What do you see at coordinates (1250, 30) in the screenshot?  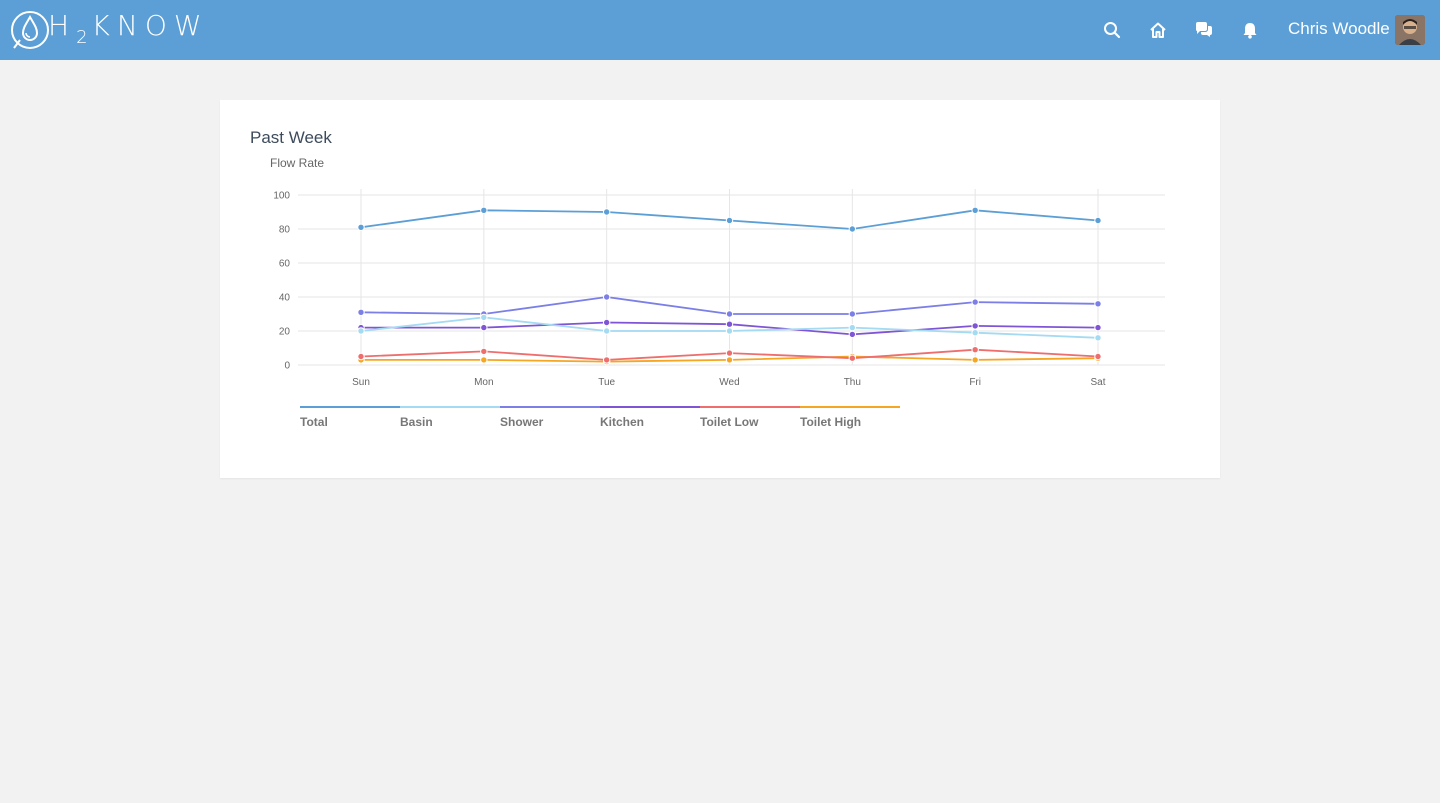 I see `bell-icon` at bounding box center [1250, 30].